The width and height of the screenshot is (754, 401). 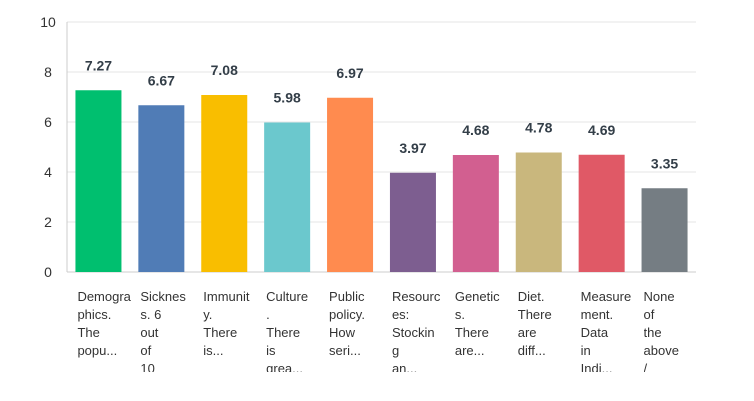 I want to click on y-tick-label: 10, so click(x=48, y=22).